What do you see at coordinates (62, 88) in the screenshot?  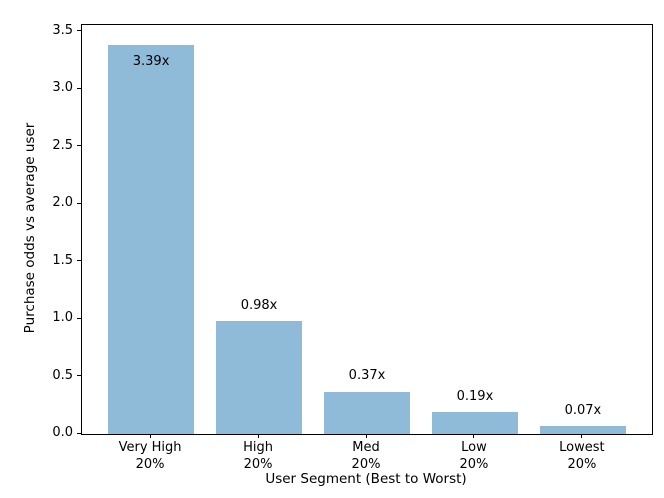 I see `y-tick-label: 3.0` at bounding box center [62, 88].